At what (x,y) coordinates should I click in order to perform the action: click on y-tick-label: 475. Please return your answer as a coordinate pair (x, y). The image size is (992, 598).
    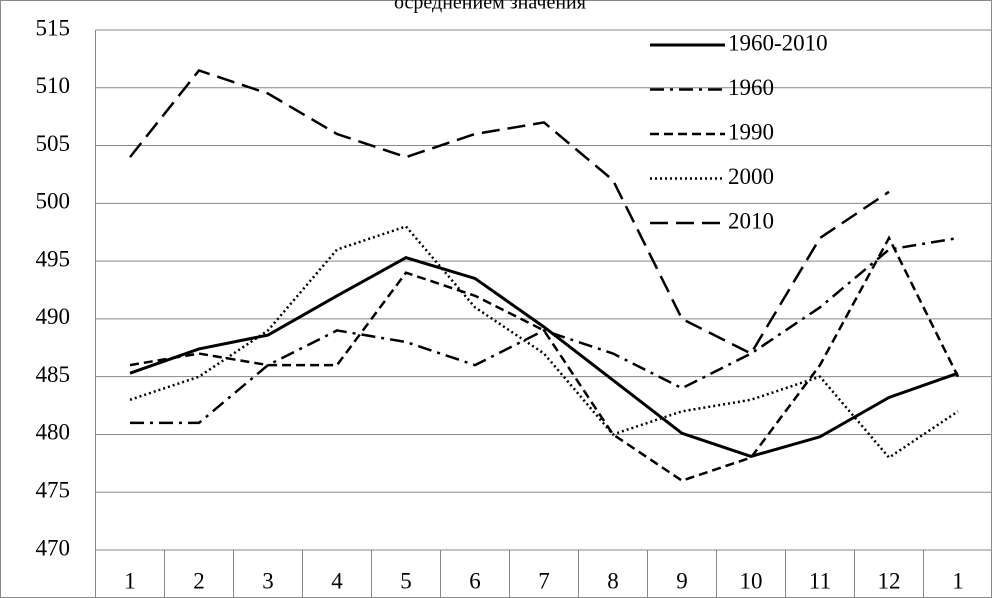
    Looking at the image, I should click on (53, 490).